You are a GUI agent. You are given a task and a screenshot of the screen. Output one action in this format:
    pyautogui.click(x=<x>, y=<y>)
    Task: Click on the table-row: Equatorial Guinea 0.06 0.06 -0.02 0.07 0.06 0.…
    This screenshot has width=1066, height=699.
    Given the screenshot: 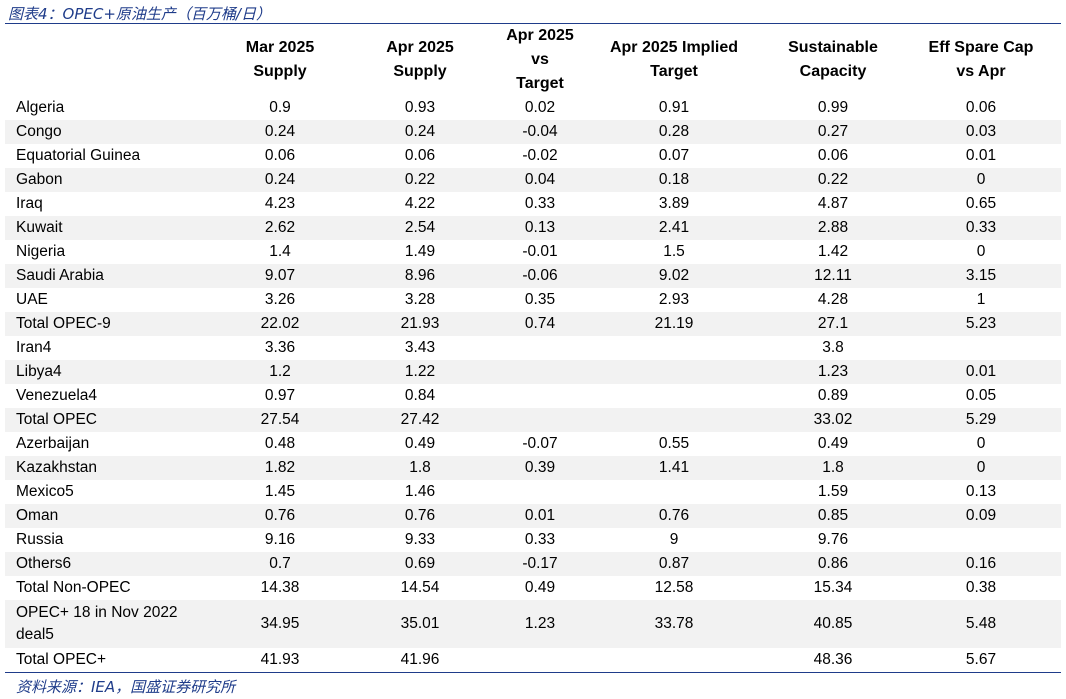 What is the action you would take?
    pyautogui.click(x=533, y=156)
    